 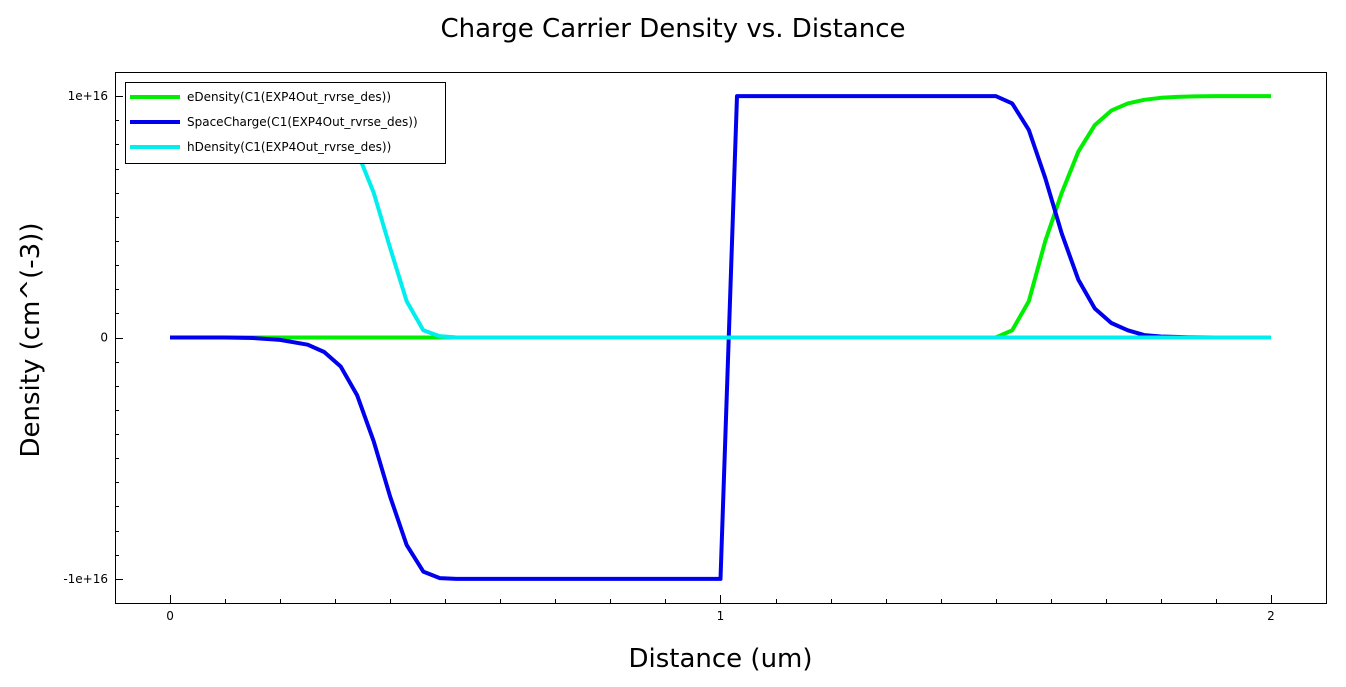 I want to click on x-tick-label: 0, so click(x=170, y=616).